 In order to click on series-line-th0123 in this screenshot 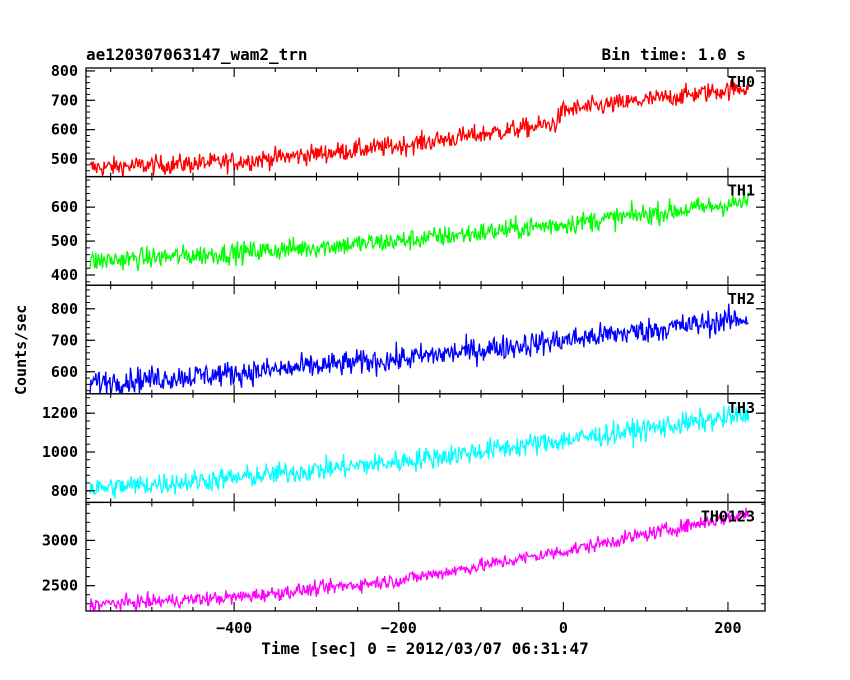, I will do `click(419, 559)`.